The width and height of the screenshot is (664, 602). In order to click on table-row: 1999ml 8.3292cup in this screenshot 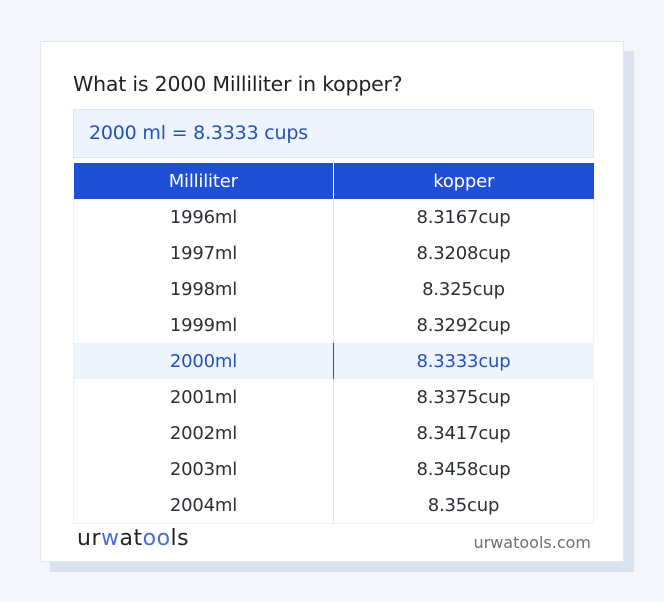, I will do `click(333, 325)`.